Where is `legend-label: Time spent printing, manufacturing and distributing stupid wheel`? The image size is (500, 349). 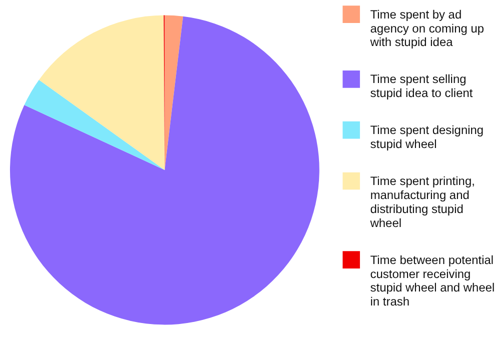
legend-label: Time spent printing, manufacturing and distributing stupid wheel is located at coordinates (422, 202).